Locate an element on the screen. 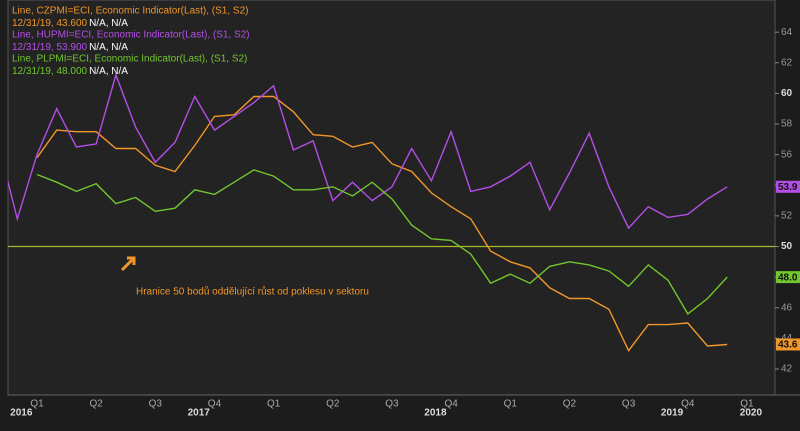 The image size is (800, 431). year-label: 2018 is located at coordinates (435, 413).